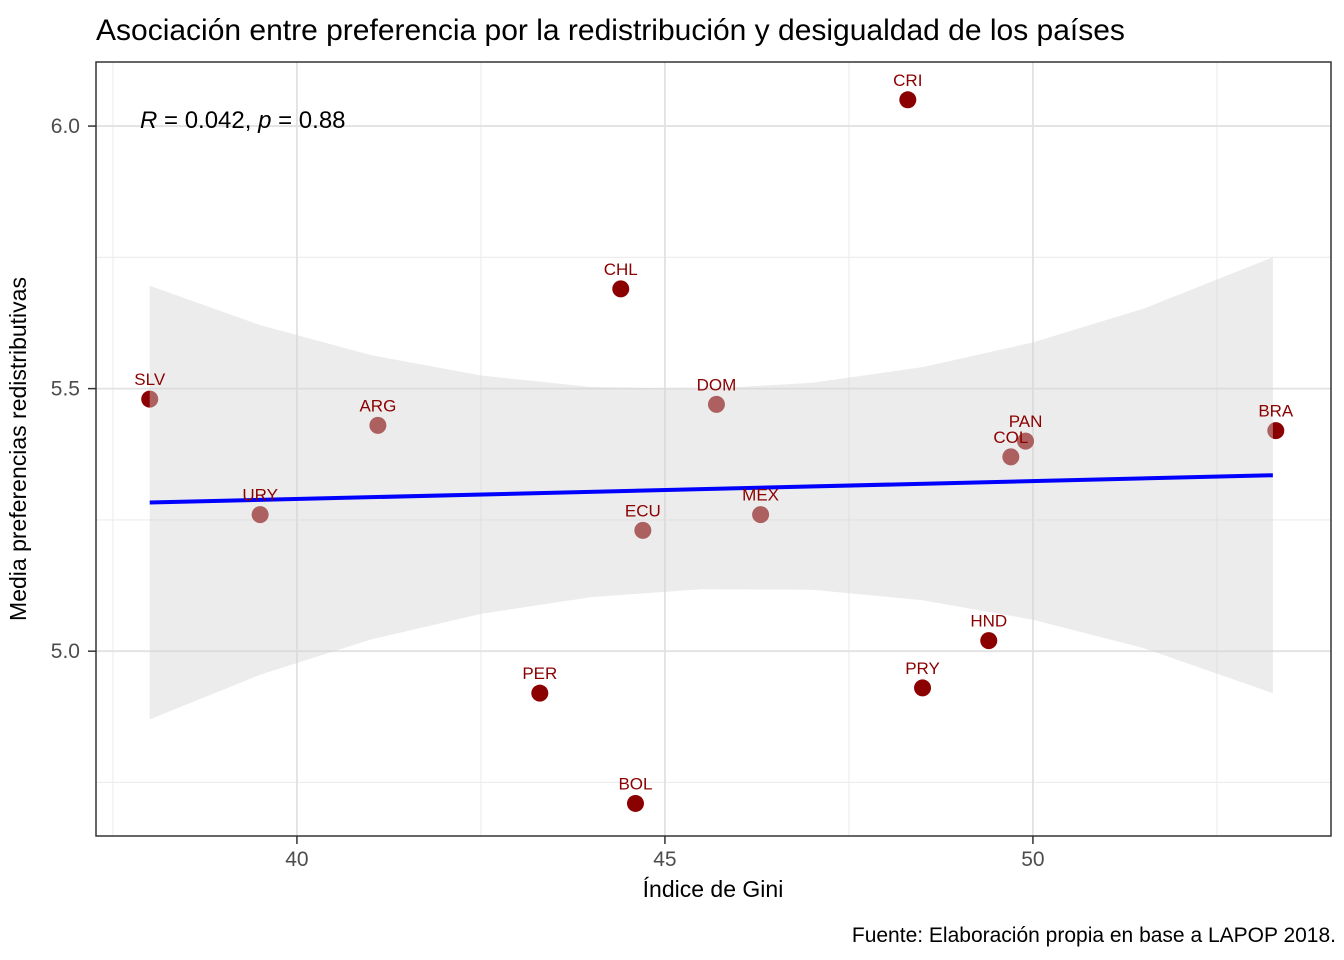 This screenshot has width=1344, height=960. What do you see at coordinates (378, 425) in the screenshot?
I see `data-point-ARG` at bounding box center [378, 425].